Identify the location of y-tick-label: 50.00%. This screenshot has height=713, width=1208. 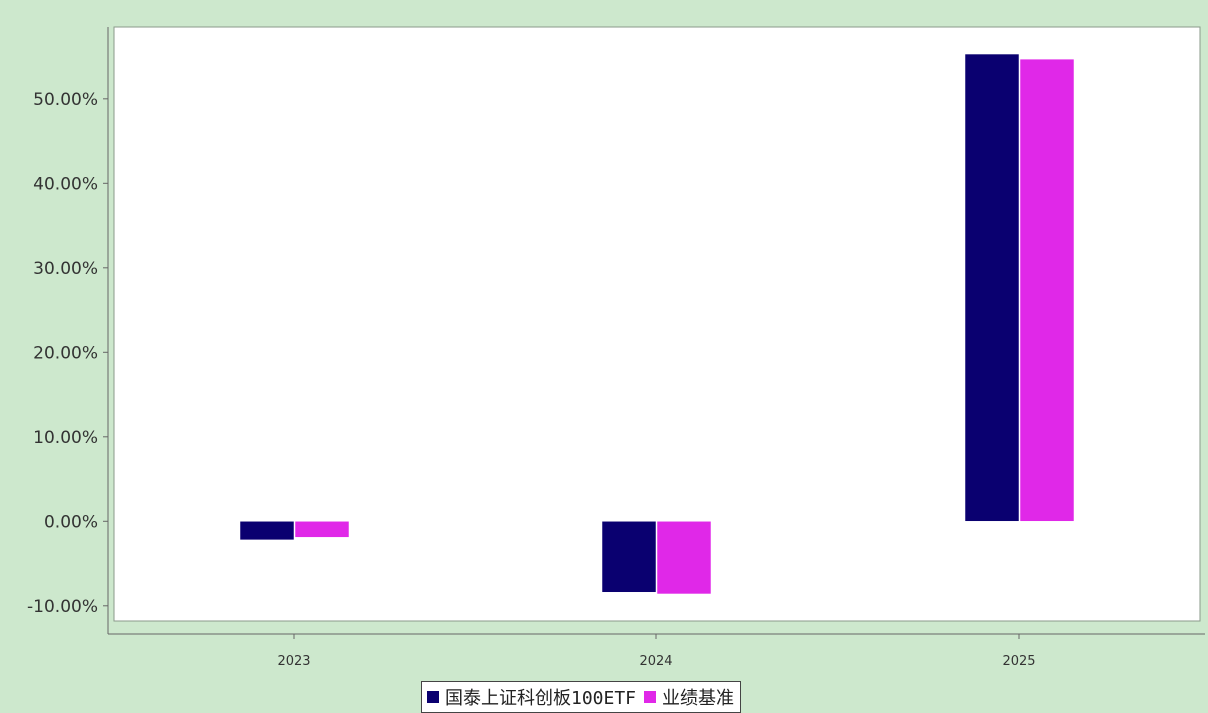
(65, 100).